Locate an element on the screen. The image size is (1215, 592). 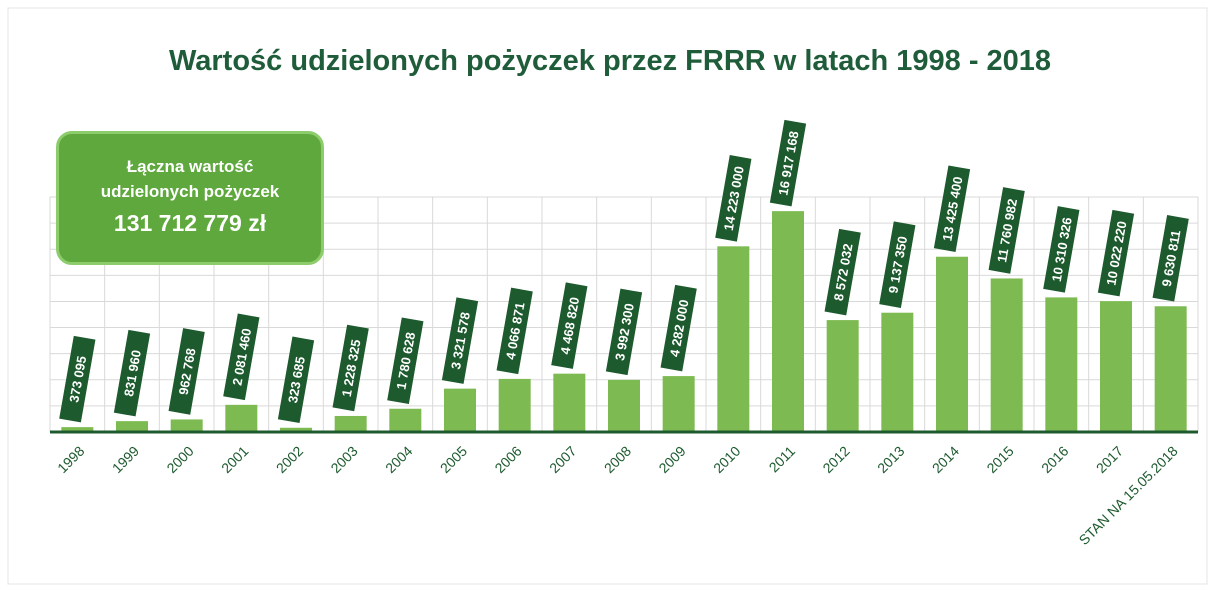
value-label: 373 095 is located at coordinates (77, 379).